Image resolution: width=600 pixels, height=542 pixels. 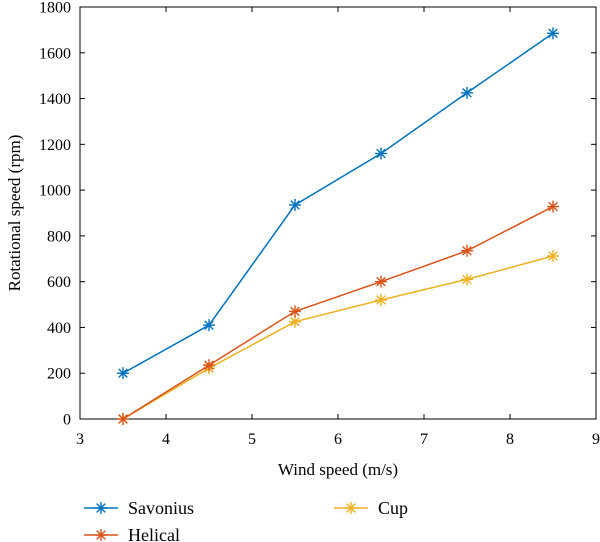 I want to click on y-tick-label: 800, so click(x=59, y=236).